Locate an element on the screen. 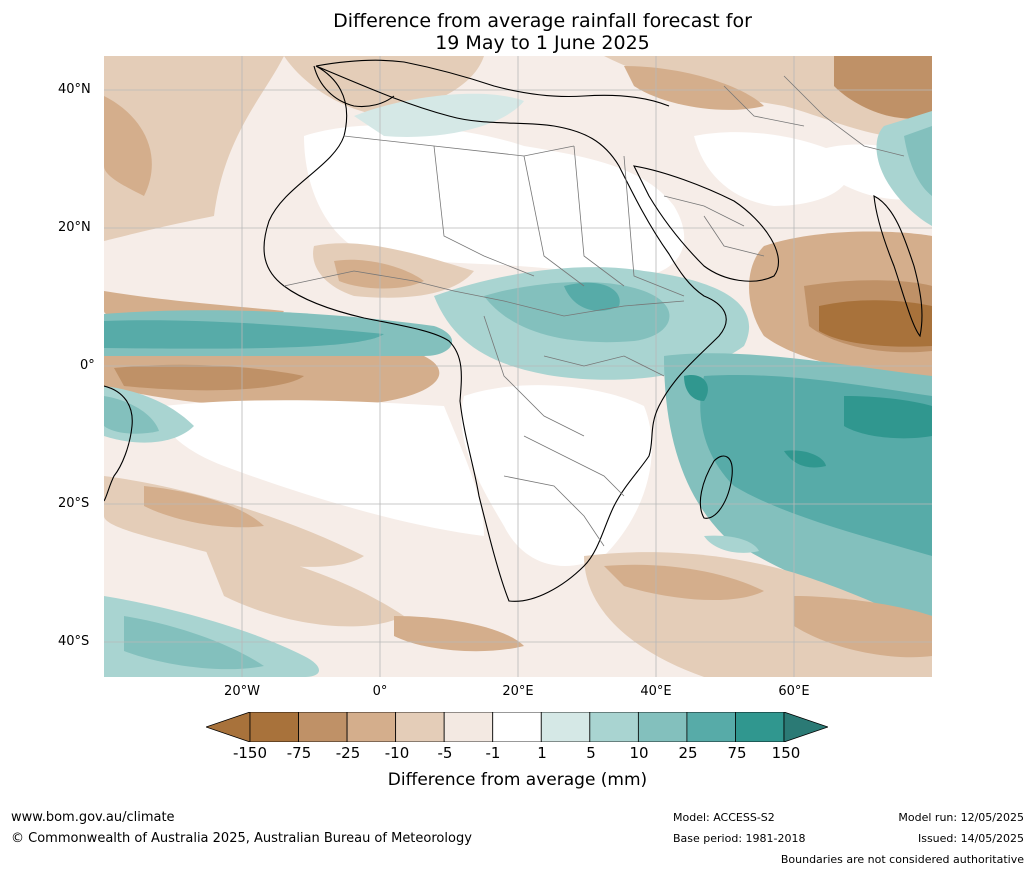 The height and width of the screenshot is (873, 1035). colorbar-tick: 10 is located at coordinates (639, 753).